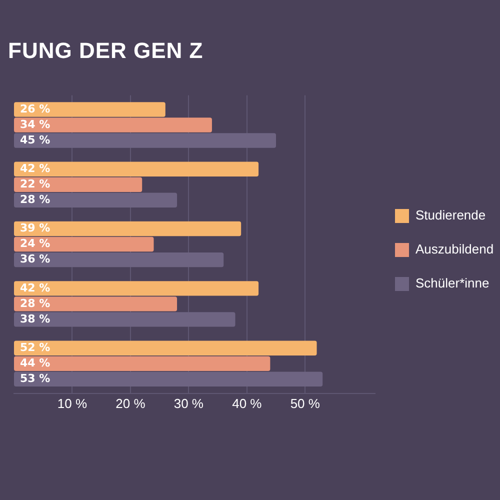 The height and width of the screenshot is (500, 500). I want to click on data-label: 36 %, so click(35, 259).